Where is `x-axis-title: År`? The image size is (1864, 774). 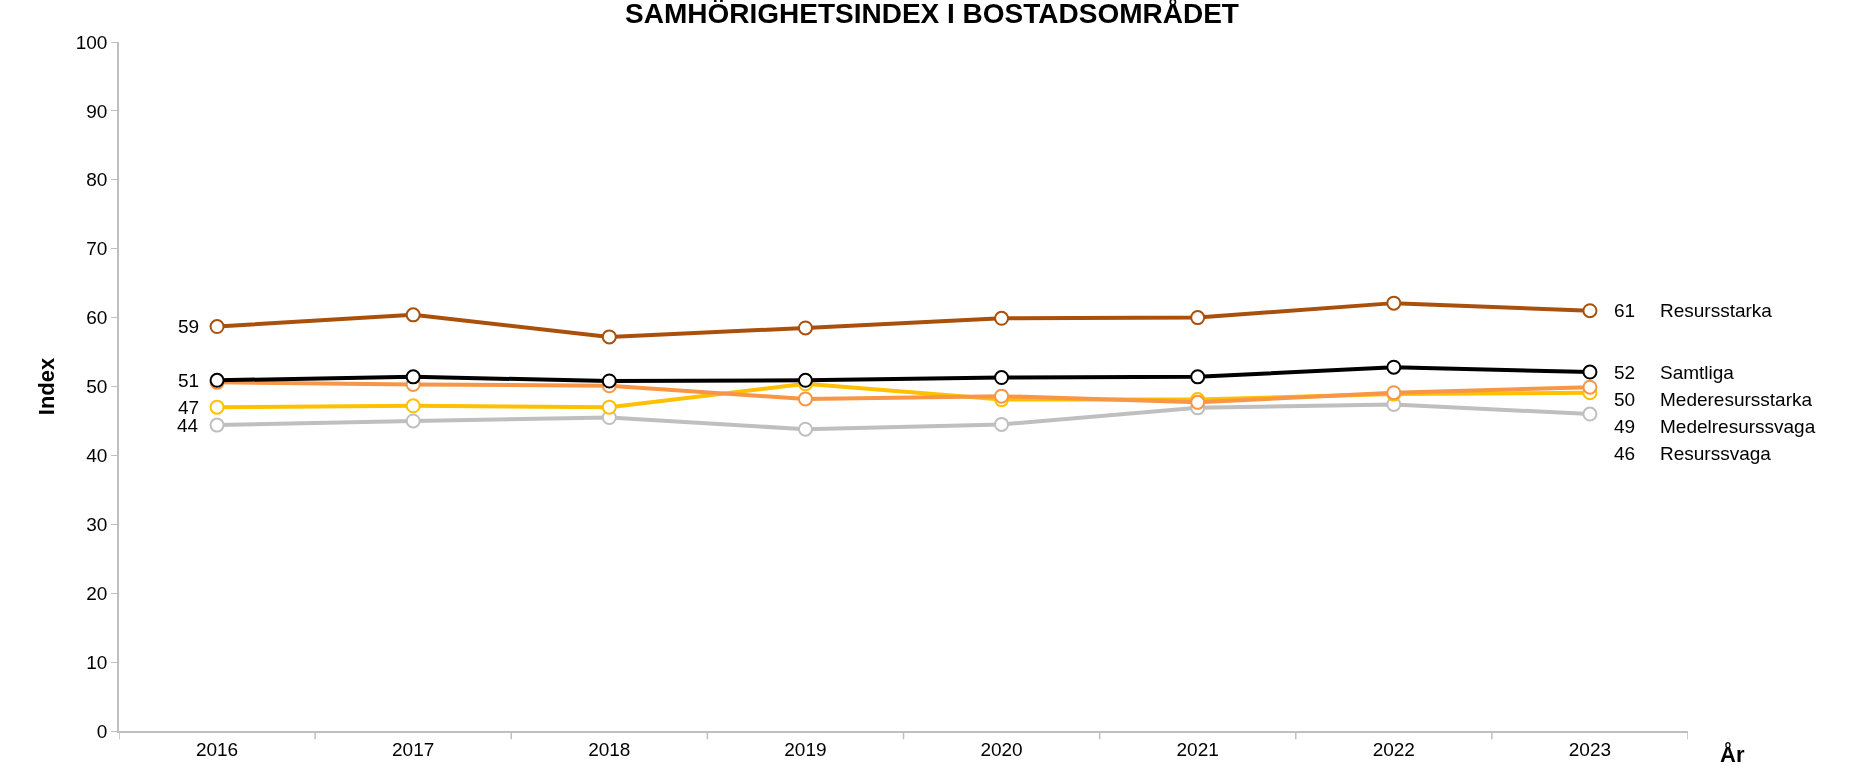 x-axis-title: År is located at coordinates (1732, 754).